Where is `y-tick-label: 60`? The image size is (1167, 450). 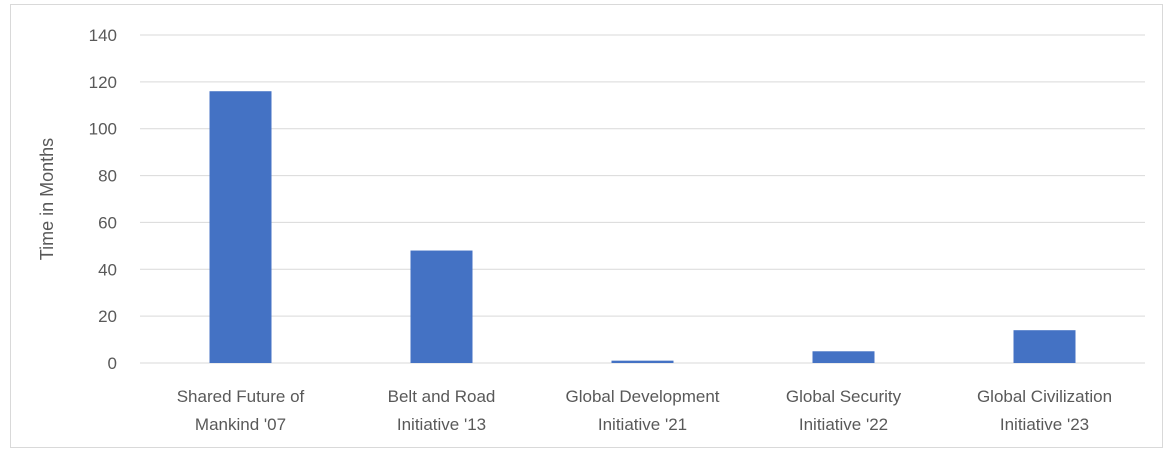 y-tick-label: 60 is located at coordinates (107, 222).